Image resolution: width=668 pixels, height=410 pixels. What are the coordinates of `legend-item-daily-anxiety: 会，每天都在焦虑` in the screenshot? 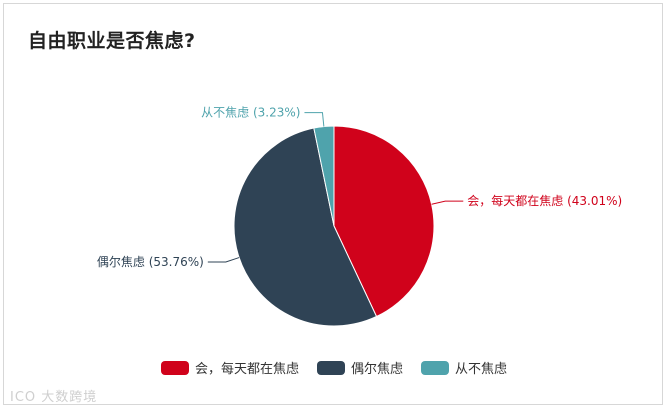 It's located at (229, 367).